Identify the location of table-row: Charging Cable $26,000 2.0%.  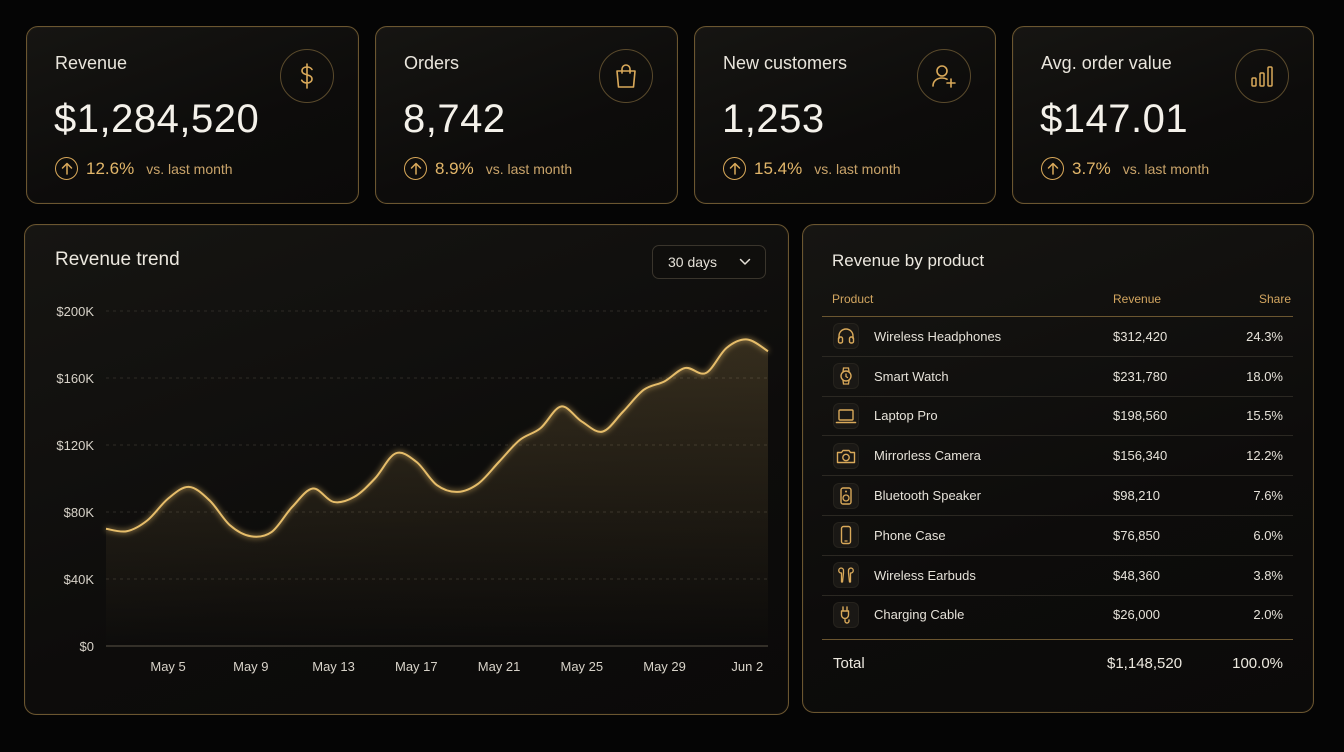
(1057, 614).